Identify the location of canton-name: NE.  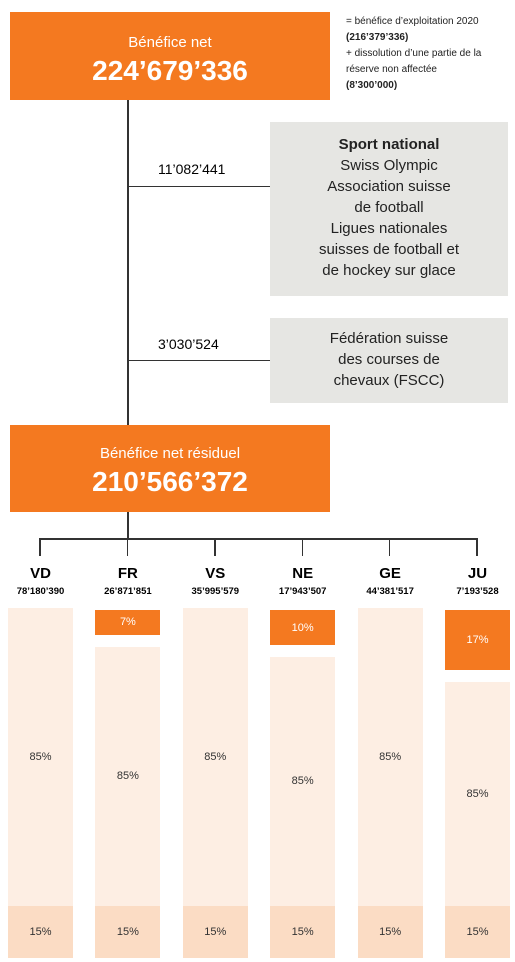
(303, 573).